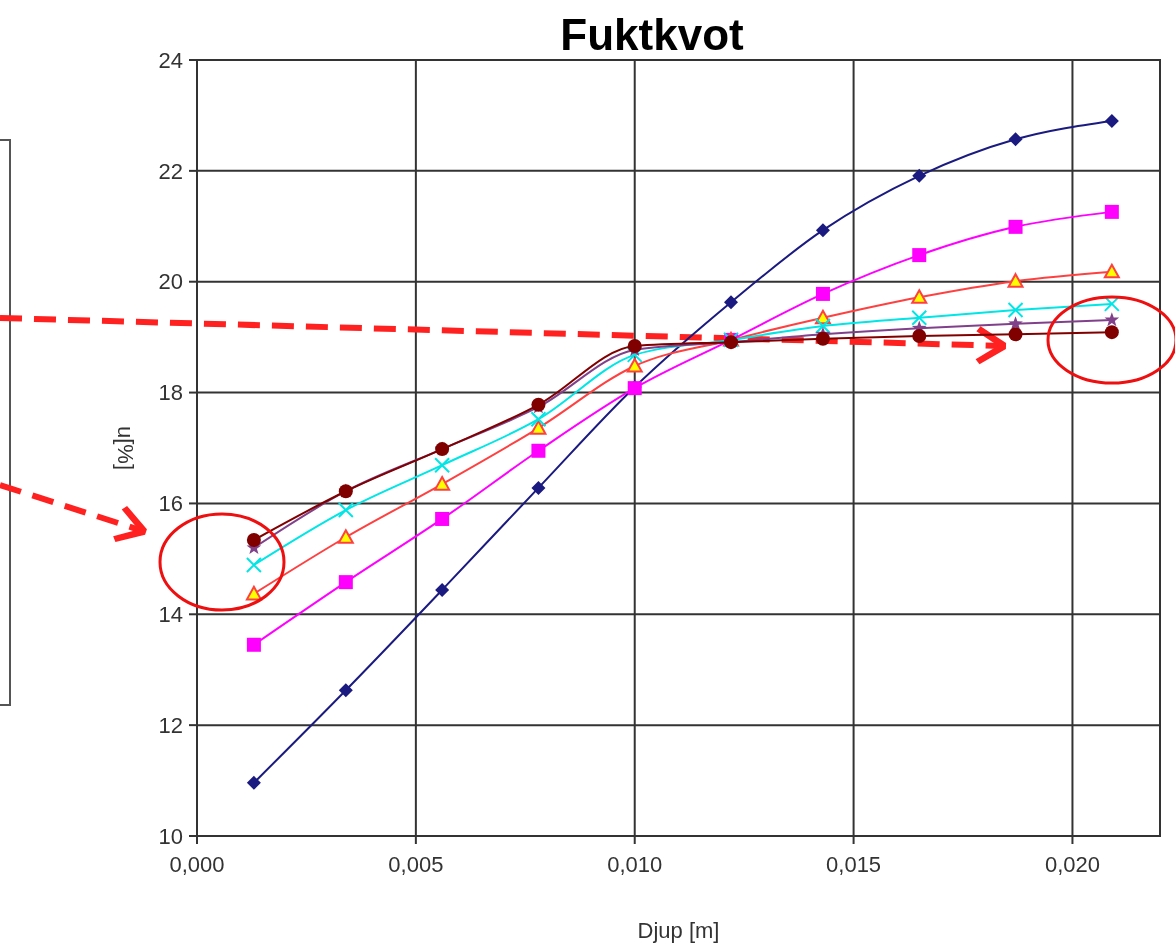 This screenshot has height=945, width=1175. What do you see at coordinates (170, 60) in the screenshot?
I see `y-tick-label: 24` at bounding box center [170, 60].